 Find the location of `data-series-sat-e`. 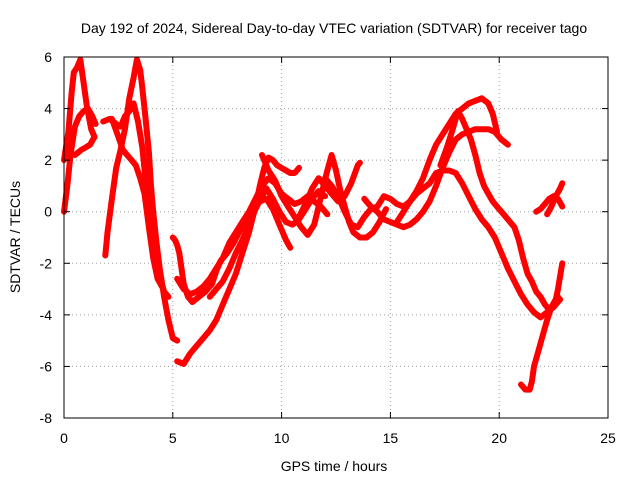

data-series-sat-e is located at coordinates (136, 200).